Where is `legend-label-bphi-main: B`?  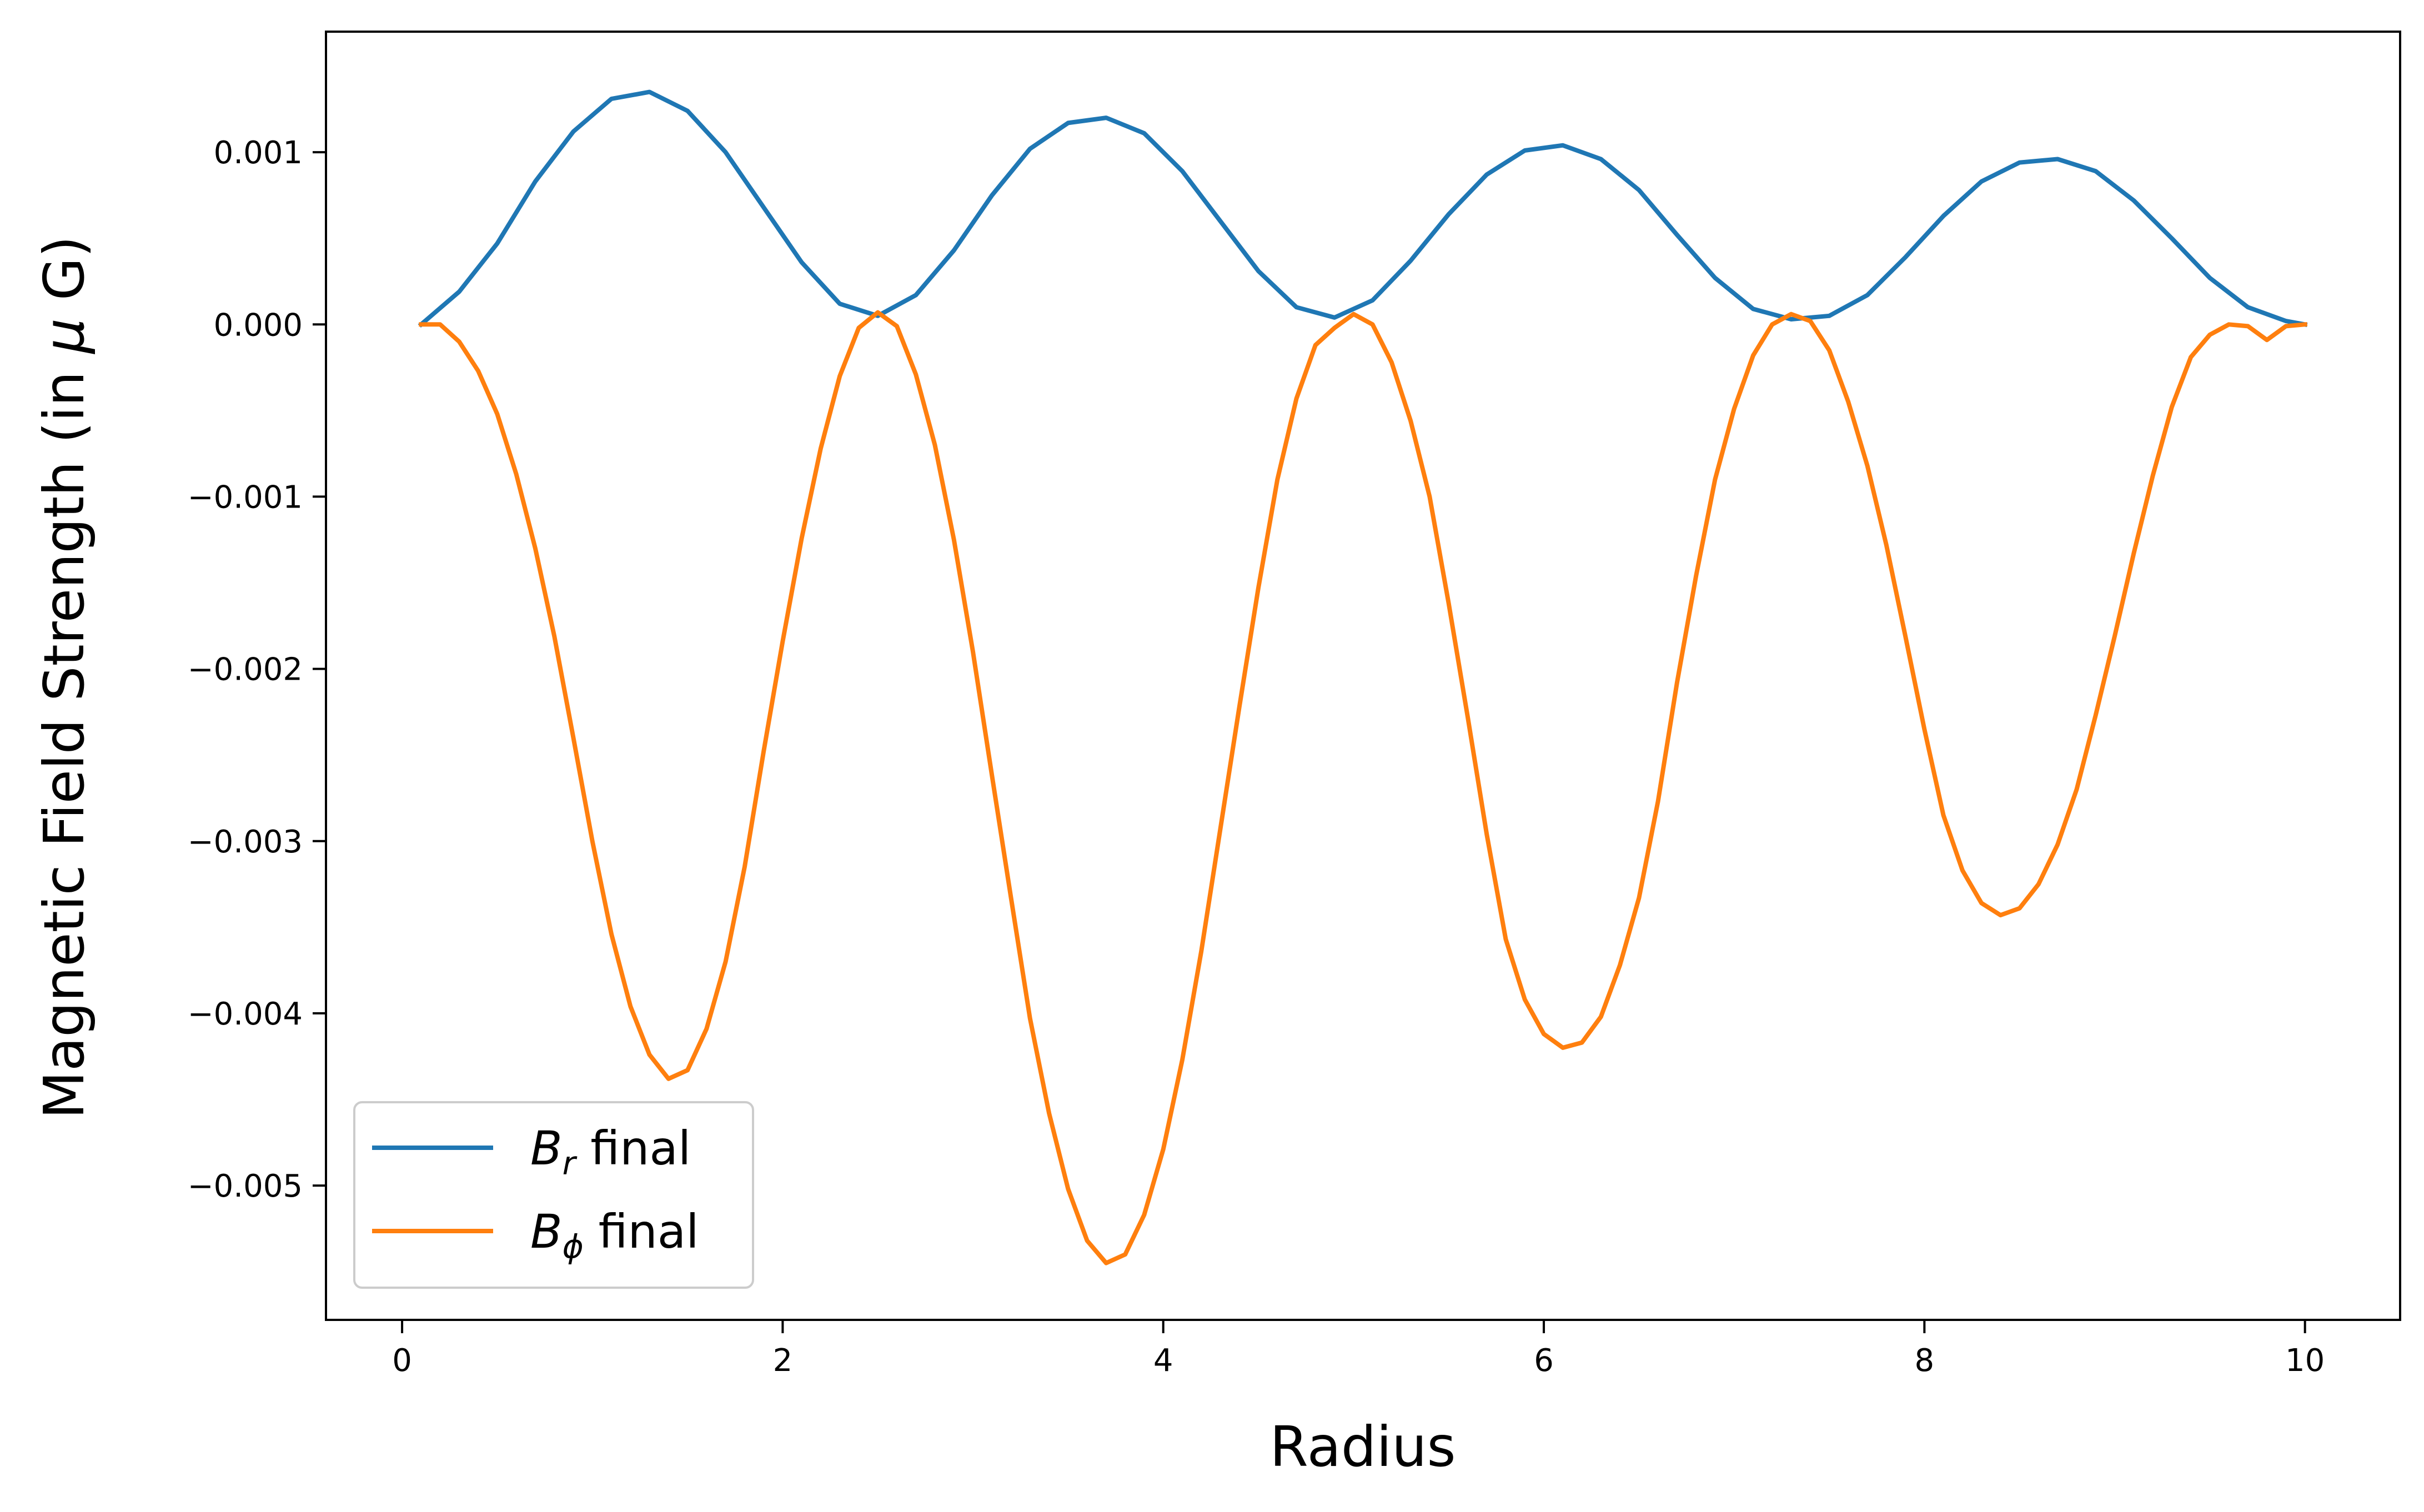 legend-label-bphi-main: B is located at coordinates (546, 1232).